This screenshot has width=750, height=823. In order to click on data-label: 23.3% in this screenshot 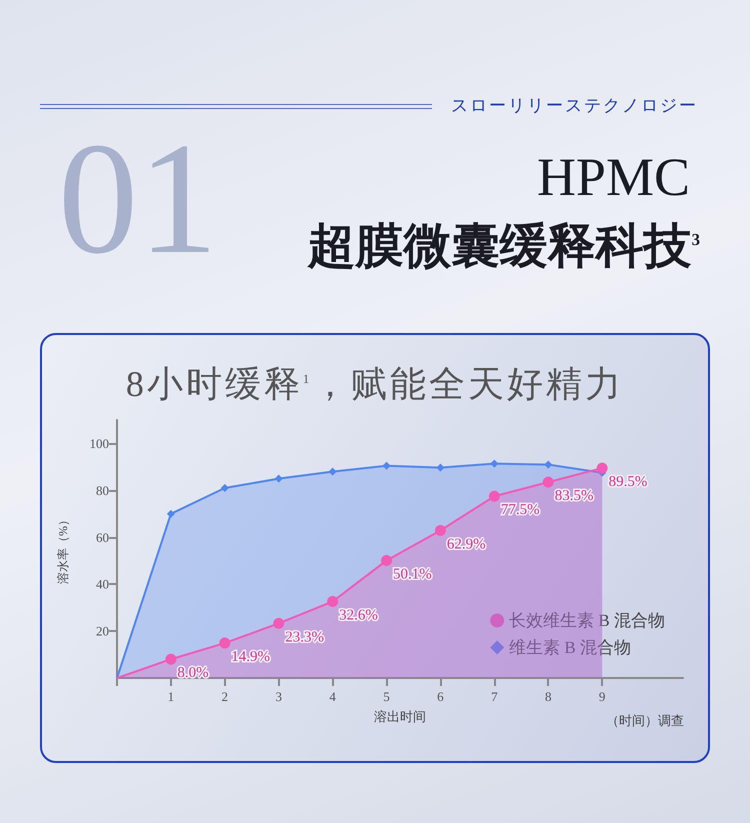, I will do `click(304, 637)`.